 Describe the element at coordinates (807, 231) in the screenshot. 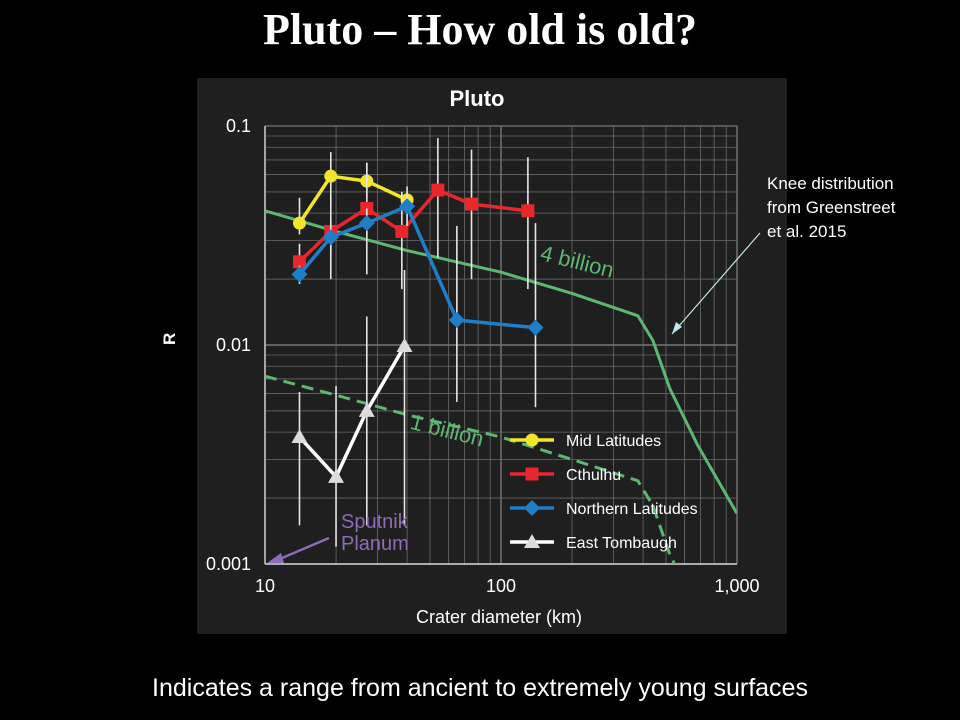

I see `knee-annotation-line-3: et al. 2015` at that location.